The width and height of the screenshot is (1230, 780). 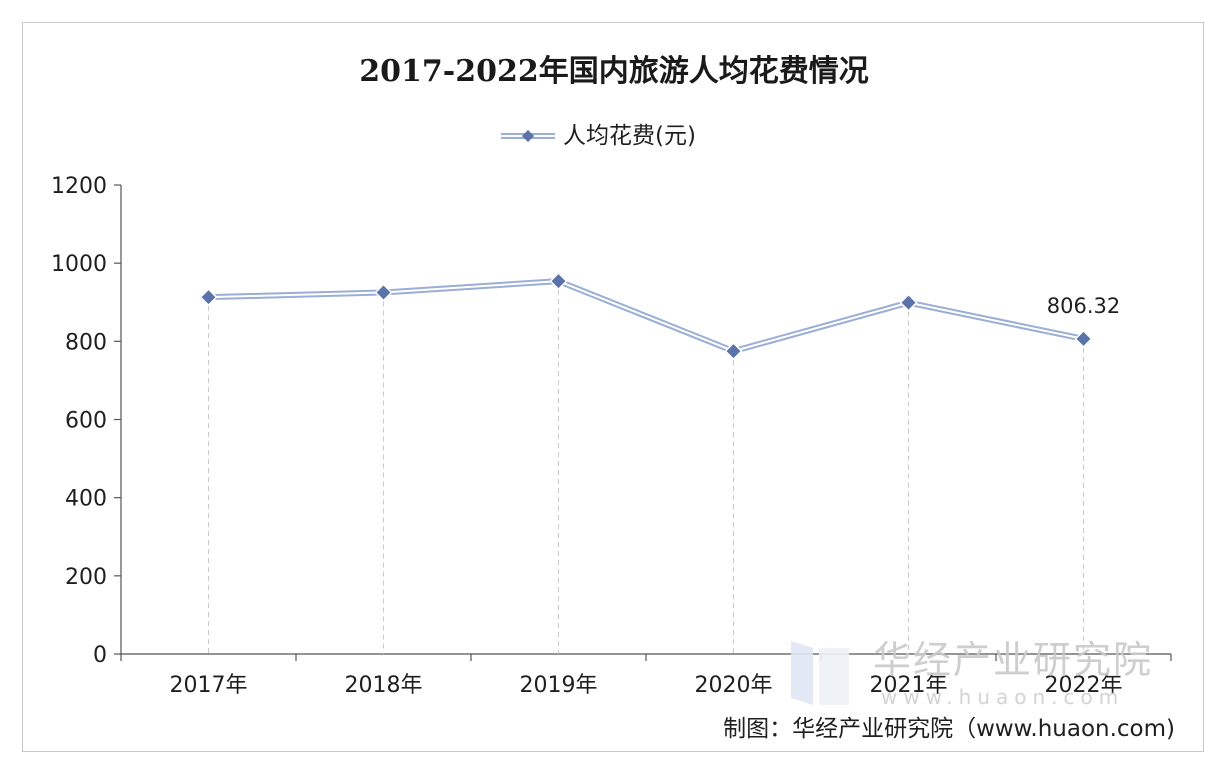 I want to click on watermark-logo-part, so click(x=834, y=676).